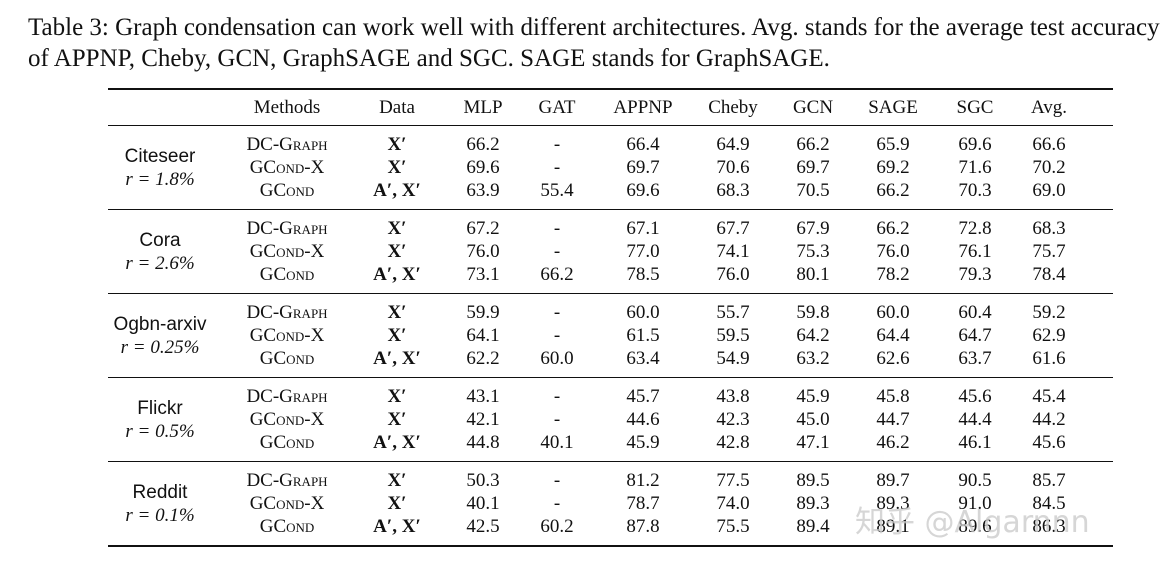 The width and height of the screenshot is (1175, 567). Describe the element at coordinates (1049, 107) in the screenshot. I see `column-header: Avg.` at that location.